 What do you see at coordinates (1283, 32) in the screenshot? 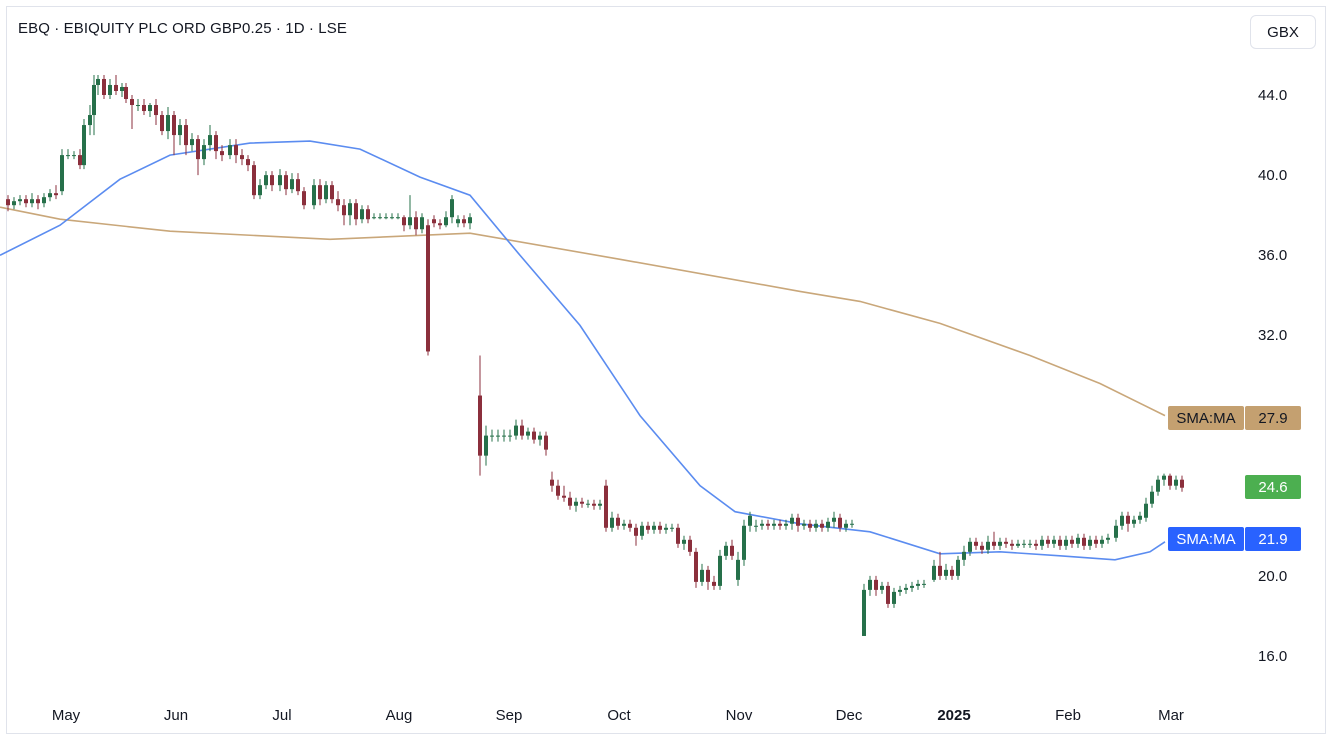
I see `currency-button: GBX` at bounding box center [1283, 32].